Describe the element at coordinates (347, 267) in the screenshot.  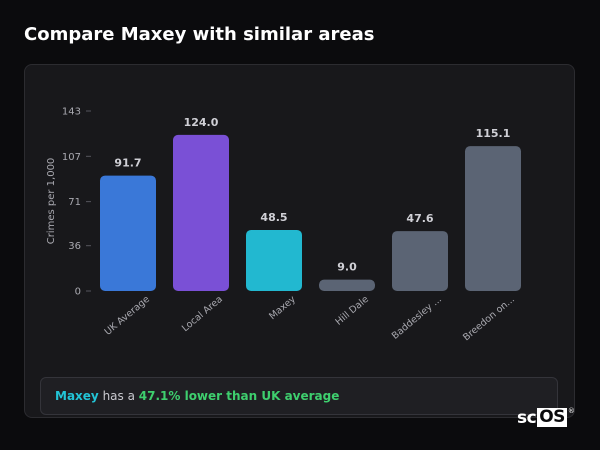
I see `bar-value-label: 9.0` at that location.